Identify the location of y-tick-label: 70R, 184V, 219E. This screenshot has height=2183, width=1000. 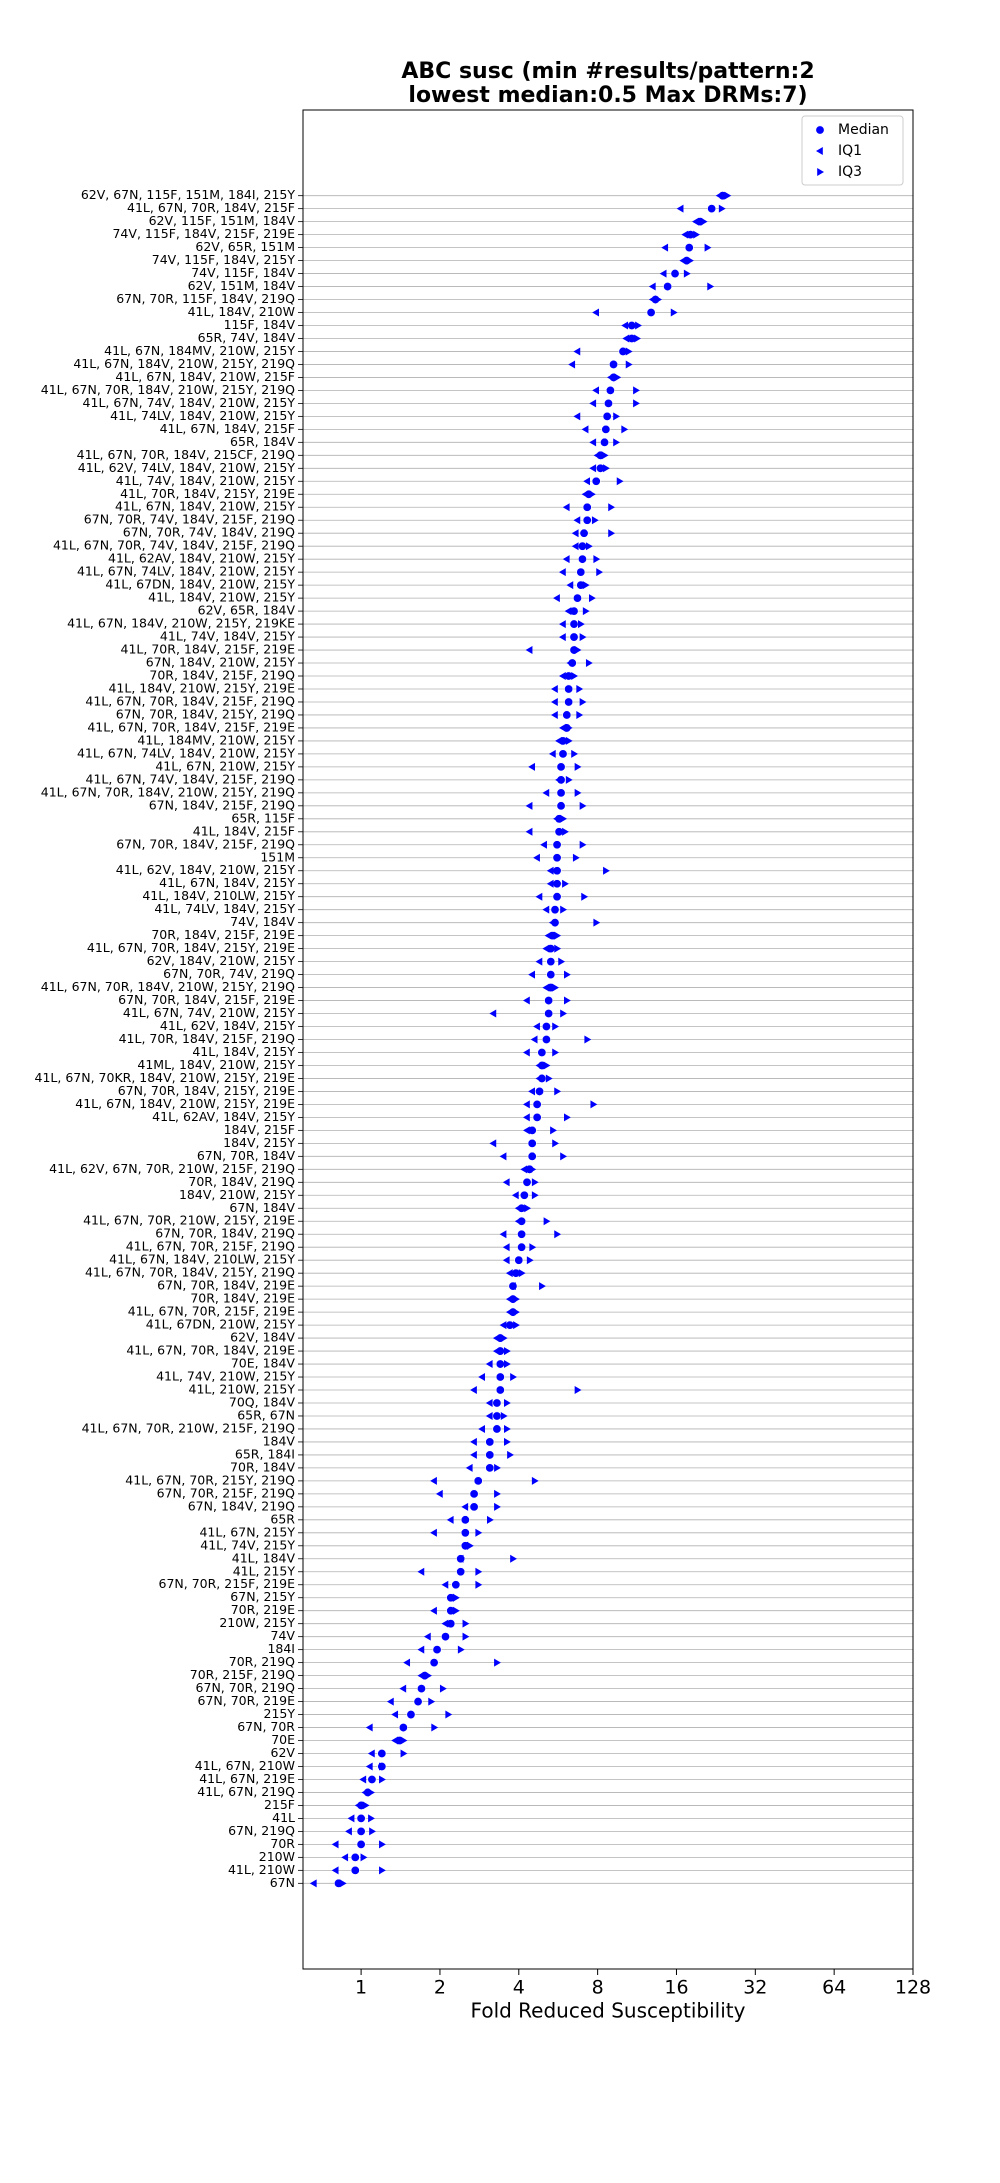
(242, 1298).